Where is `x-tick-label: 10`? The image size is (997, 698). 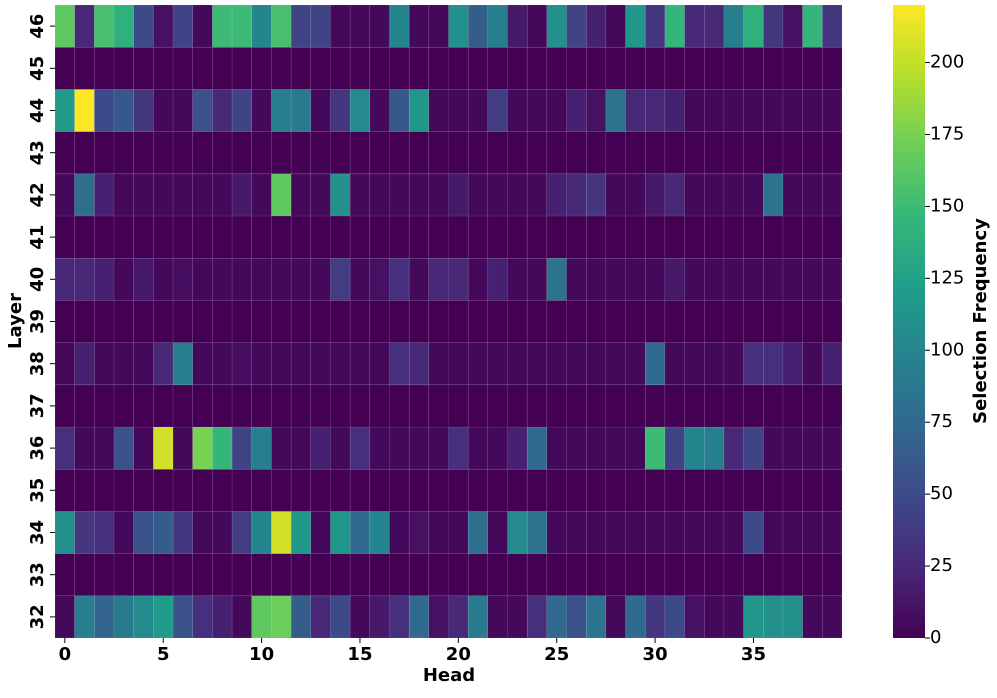
x-tick-label: 10 is located at coordinates (261, 654).